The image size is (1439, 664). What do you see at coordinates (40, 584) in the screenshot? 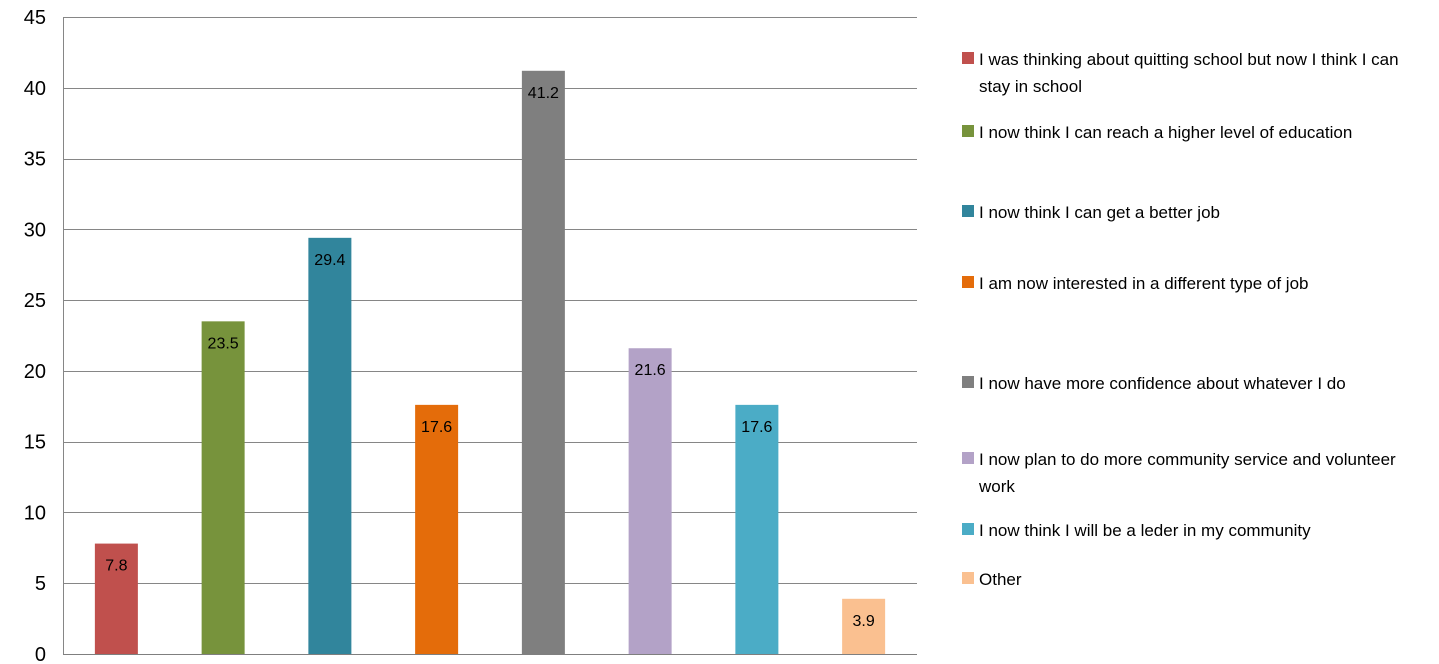
I see `y-tick-label: 5` at bounding box center [40, 584].